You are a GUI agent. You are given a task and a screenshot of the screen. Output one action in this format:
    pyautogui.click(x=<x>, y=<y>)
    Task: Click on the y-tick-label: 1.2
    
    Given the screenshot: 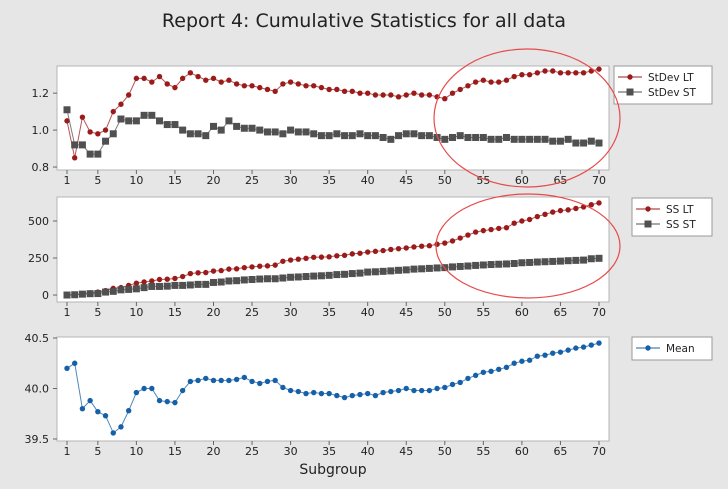 What is the action you would take?
    pyautogui.click(x=41, y=93)
    